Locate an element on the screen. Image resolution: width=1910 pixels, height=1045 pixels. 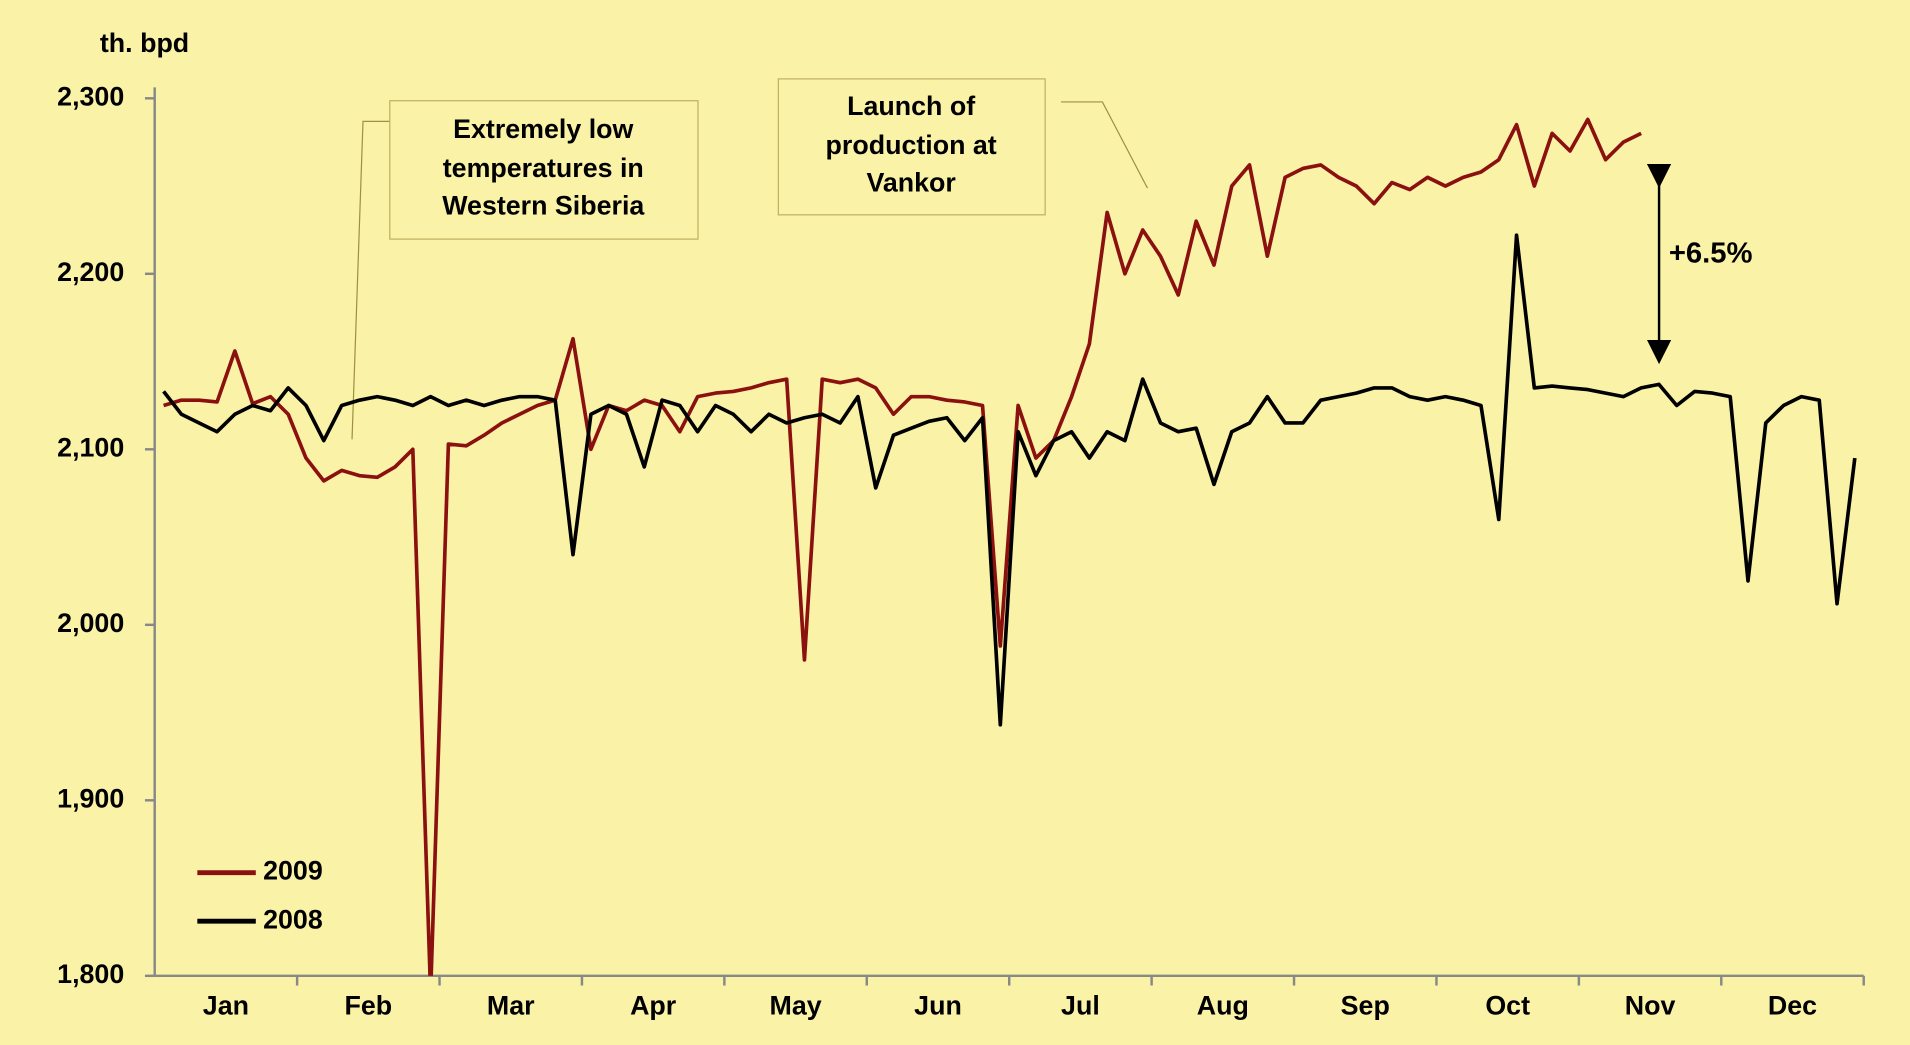
annotation-text: Extremely low is located at coordinates (543, 129).